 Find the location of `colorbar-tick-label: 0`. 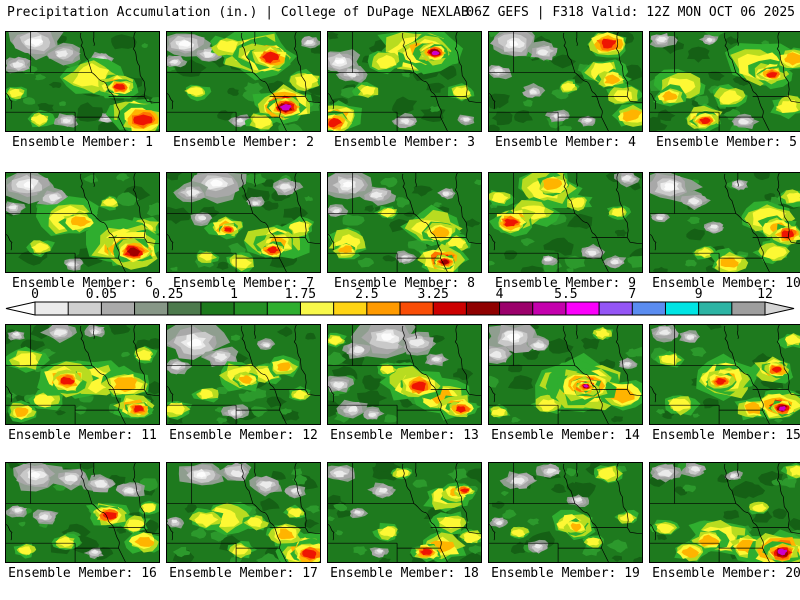

colorbar-tick-label: 0 is located at coordinates (35, 294).